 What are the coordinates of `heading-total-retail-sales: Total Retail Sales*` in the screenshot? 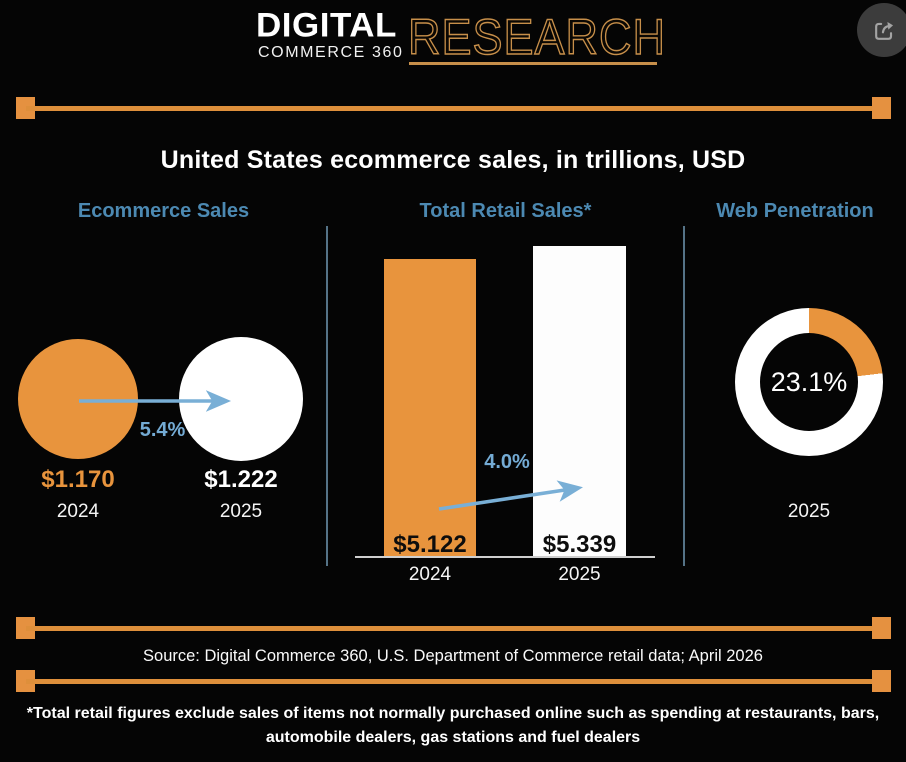 It's located at (505, 211).